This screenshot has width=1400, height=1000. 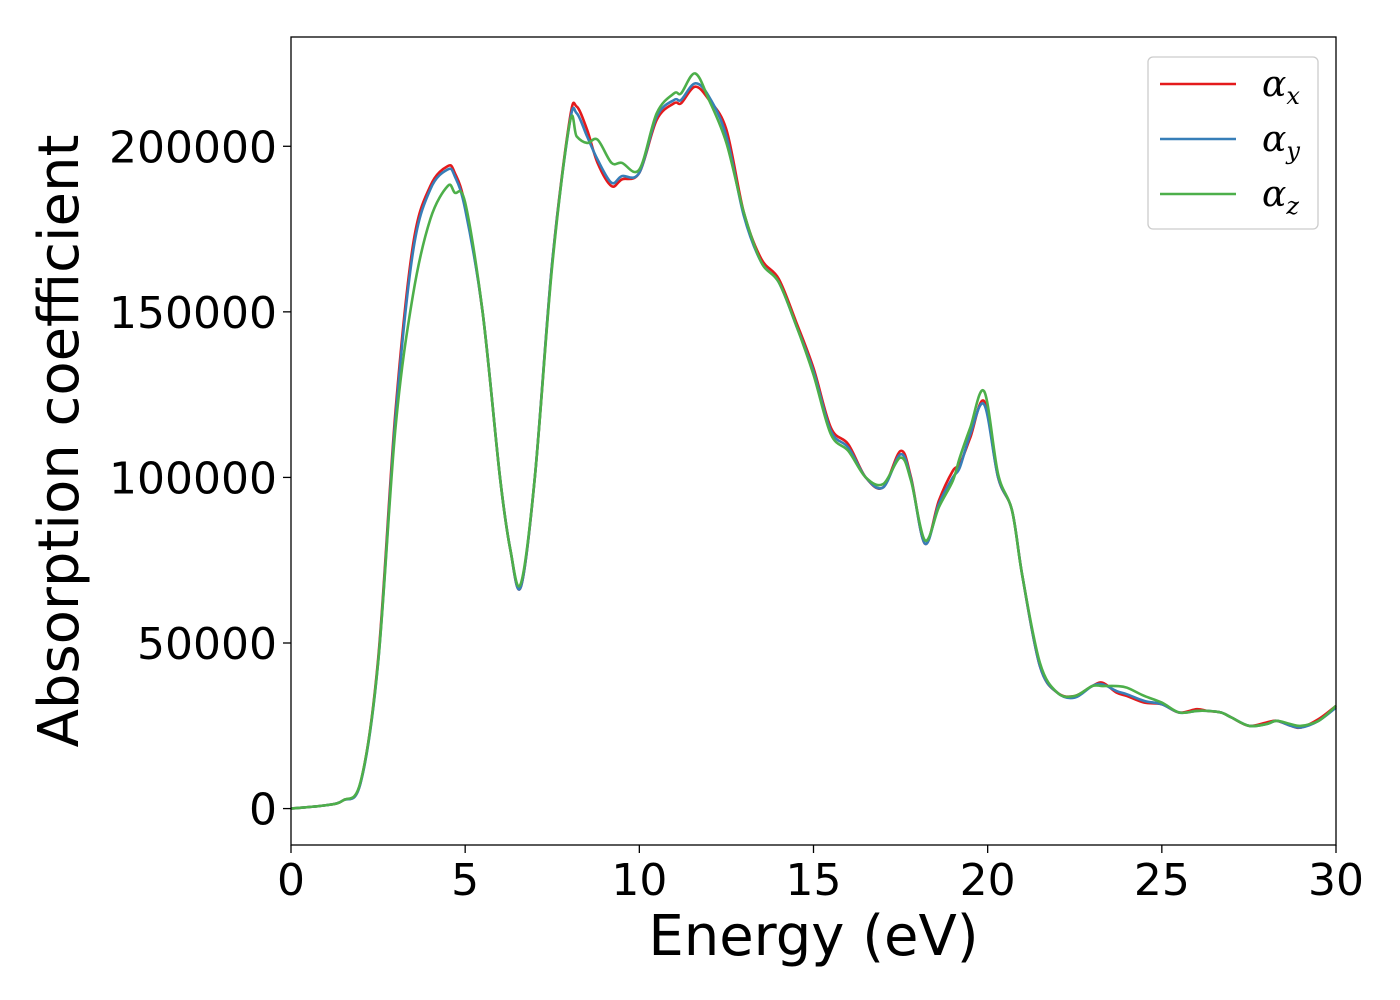 What do you see at coordinates (1281, 142) in the screenshot?
I see `legend-label-2: αy` at bounding box center [1281, 142].